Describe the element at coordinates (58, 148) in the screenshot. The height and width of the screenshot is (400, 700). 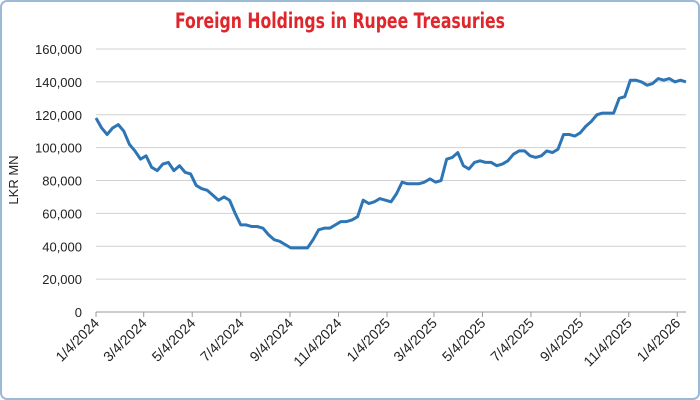
I see `y-tick-label: 100,000` at that location.